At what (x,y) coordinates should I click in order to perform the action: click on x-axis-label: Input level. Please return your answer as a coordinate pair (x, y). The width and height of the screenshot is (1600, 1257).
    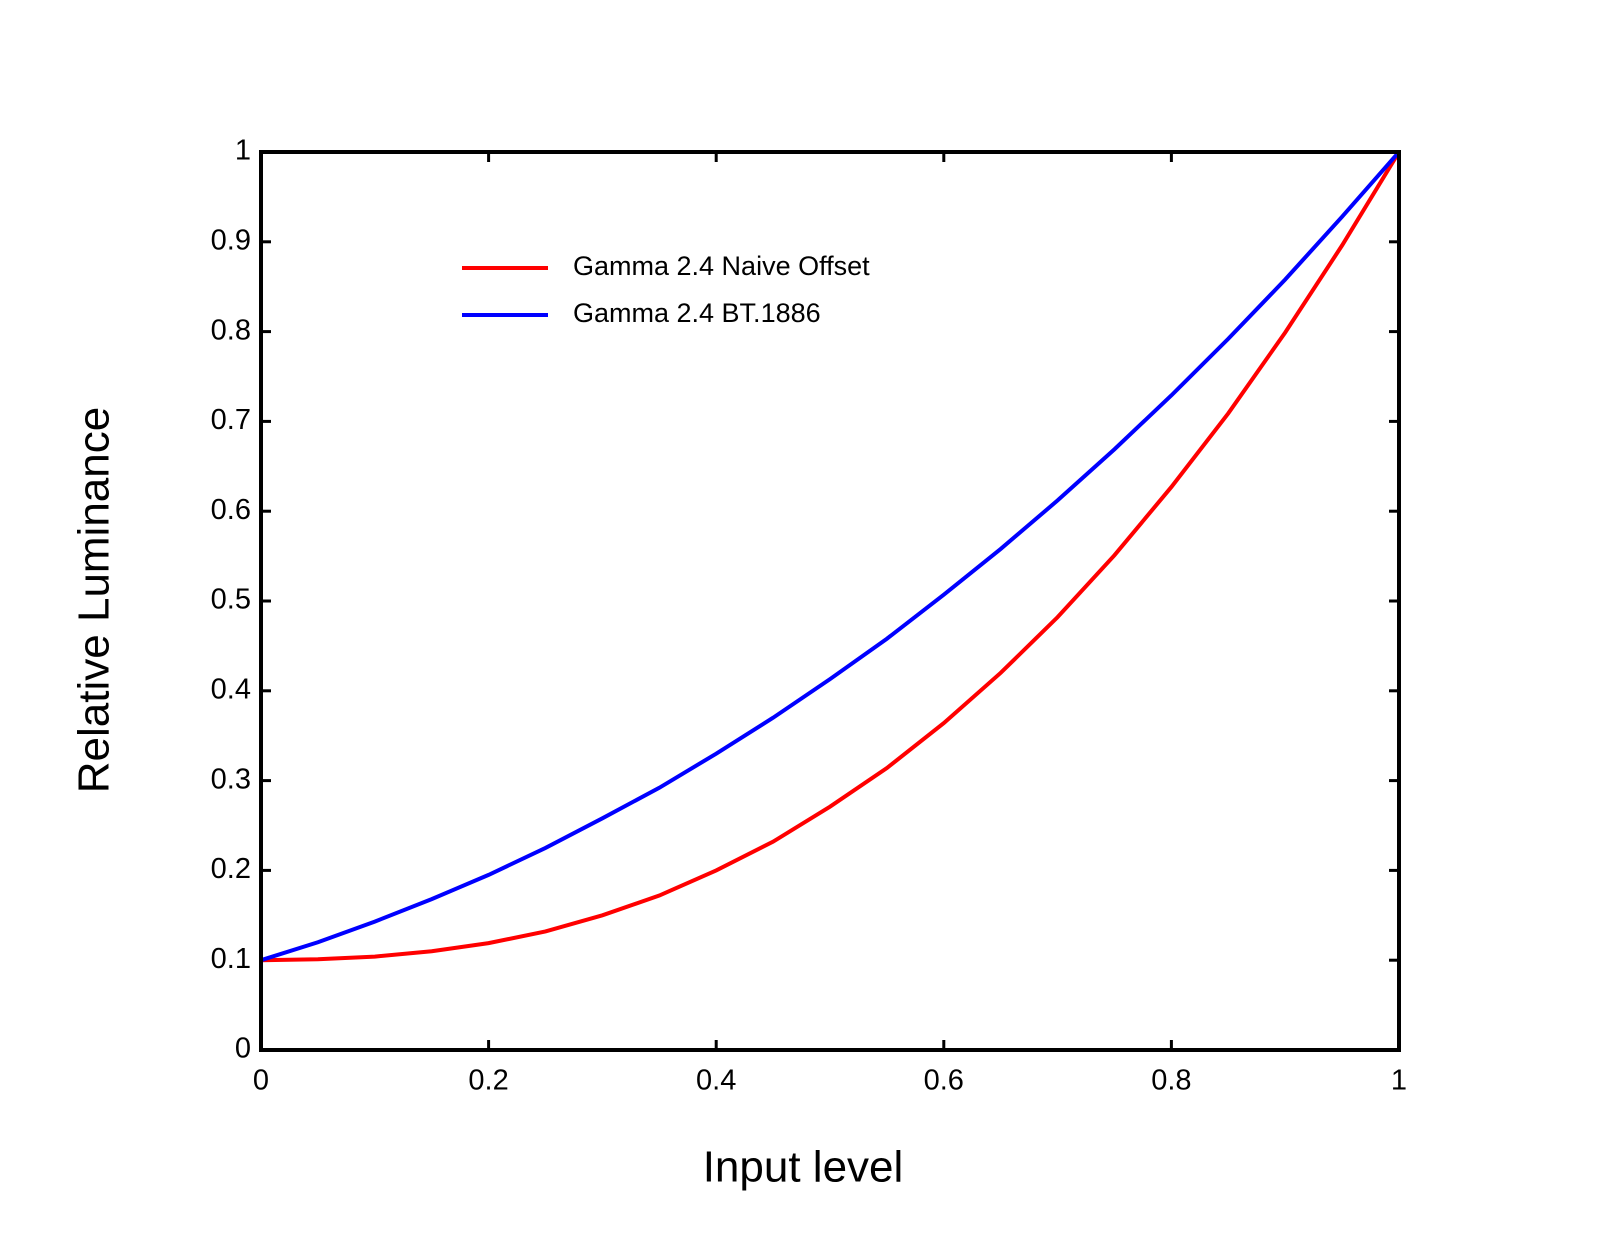
    Looking at the image, I should click on (803, 1167).